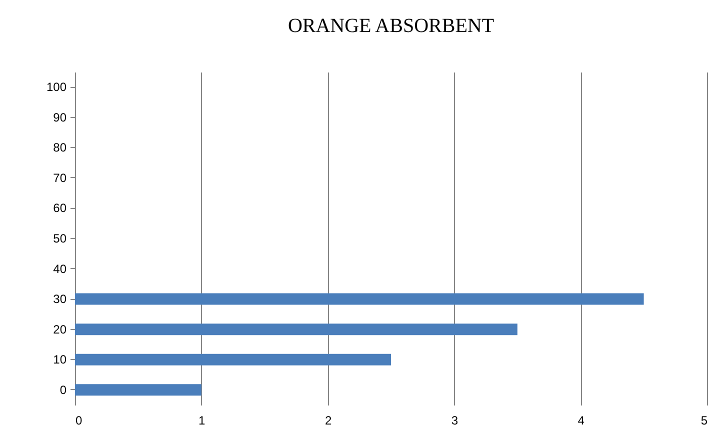  What do you see at coordinates (63, 389) in the screenshot?
I see `y-tick-label: 0` at bounding box center [63, 389].